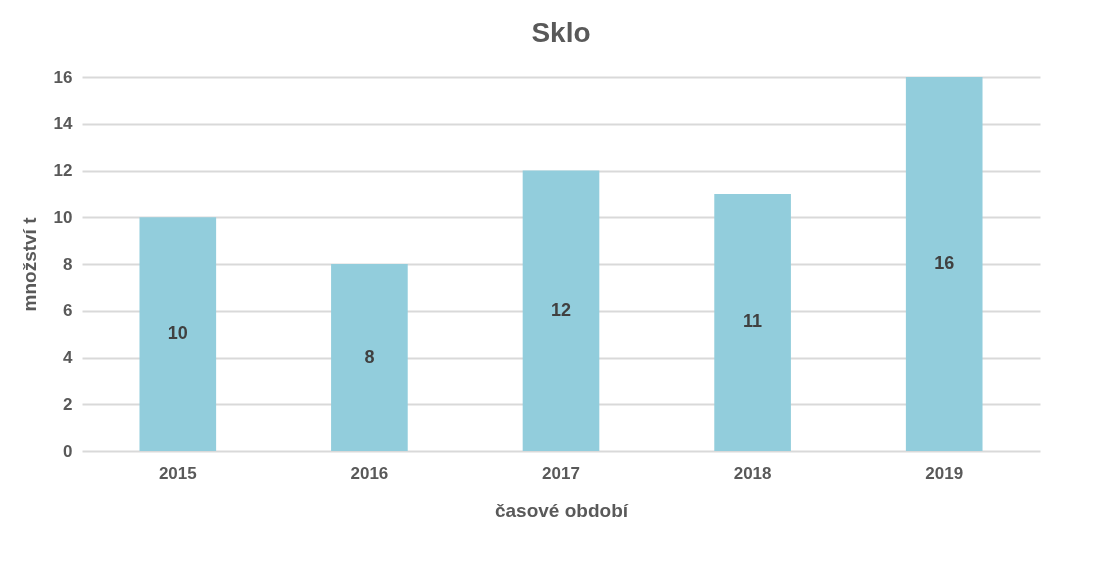 The height and width of the screenshot is (572, 1120). I want to click on data-label: 8, so click(369, 356).